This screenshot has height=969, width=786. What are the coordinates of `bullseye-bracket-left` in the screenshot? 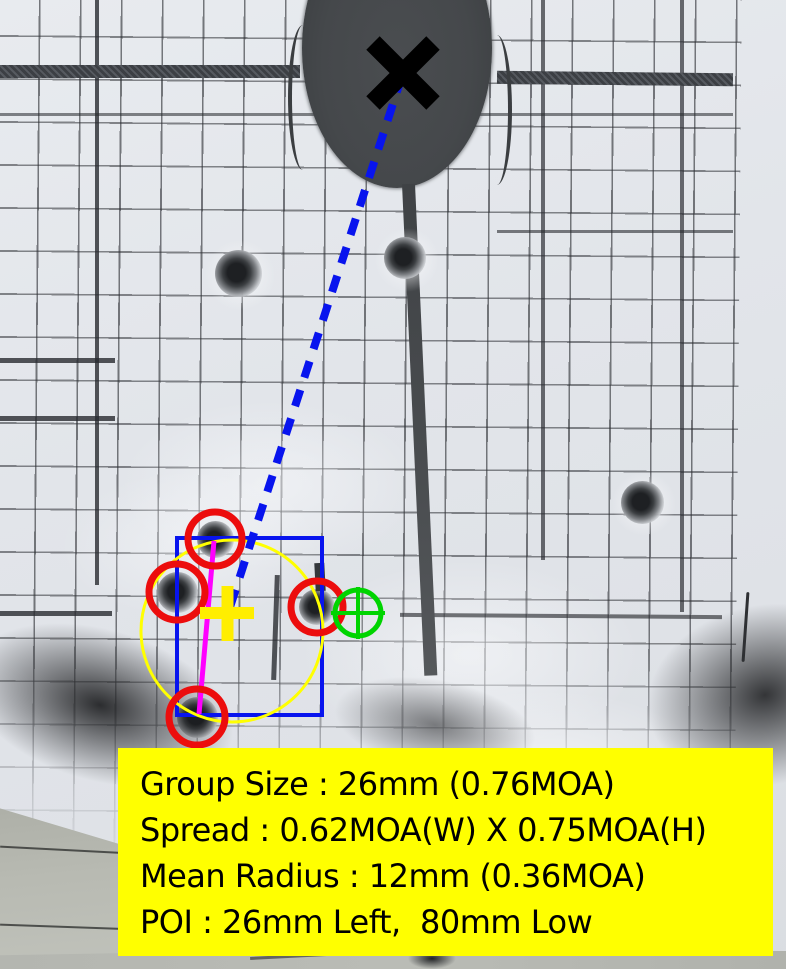 It's located at (303, 97).